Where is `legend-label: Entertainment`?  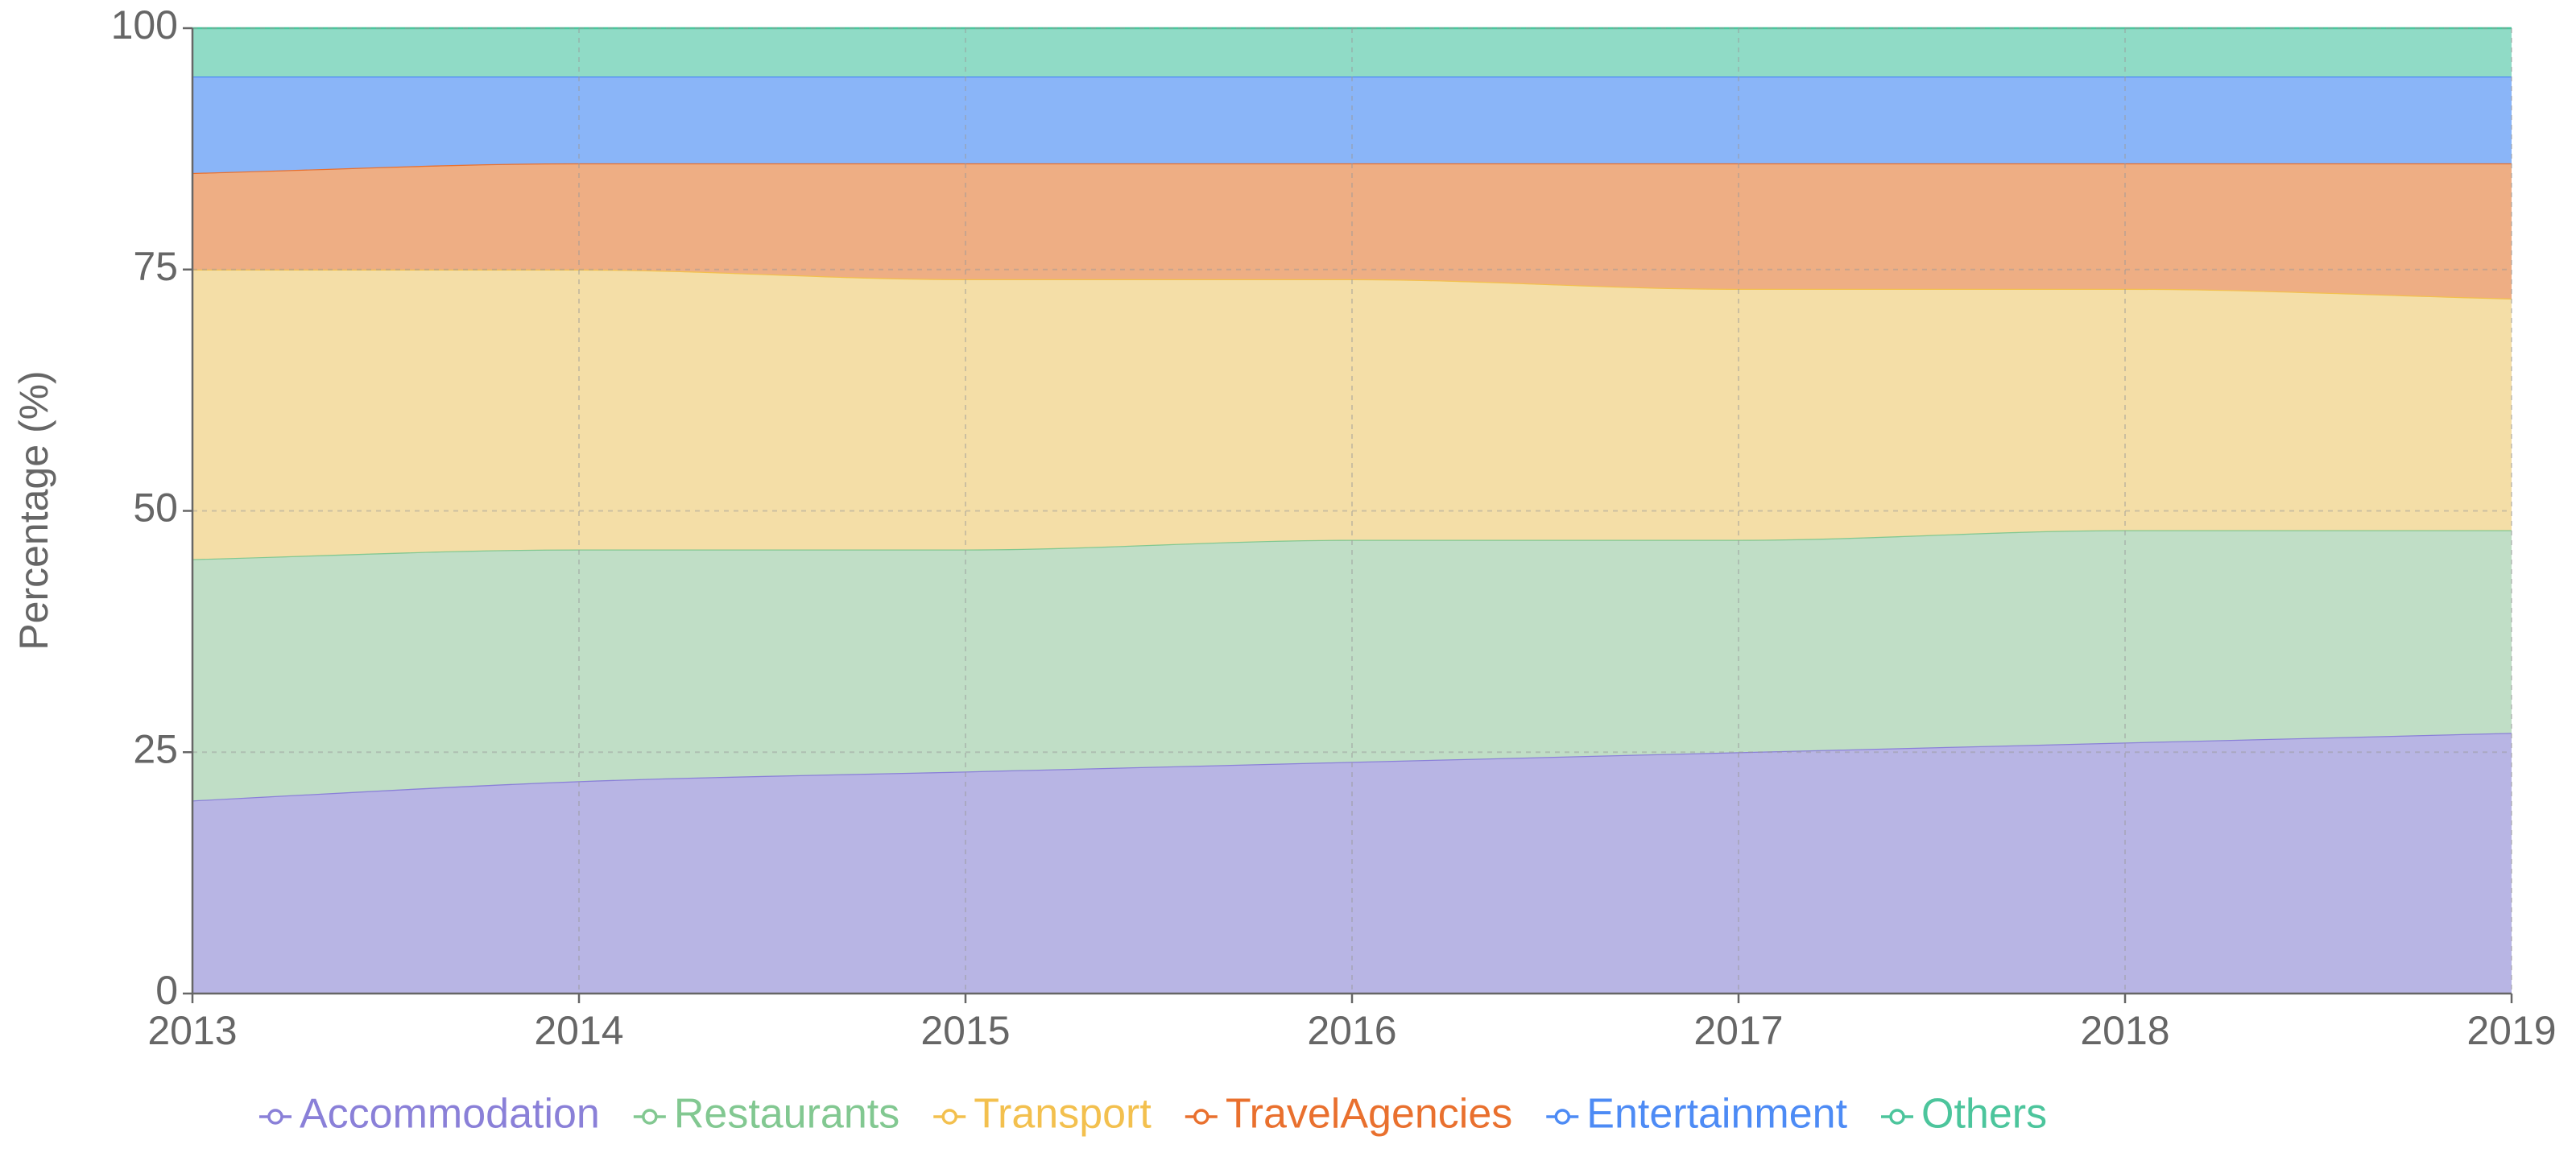 legend-label: Entertainment is located at coordinates (1717, 1114).